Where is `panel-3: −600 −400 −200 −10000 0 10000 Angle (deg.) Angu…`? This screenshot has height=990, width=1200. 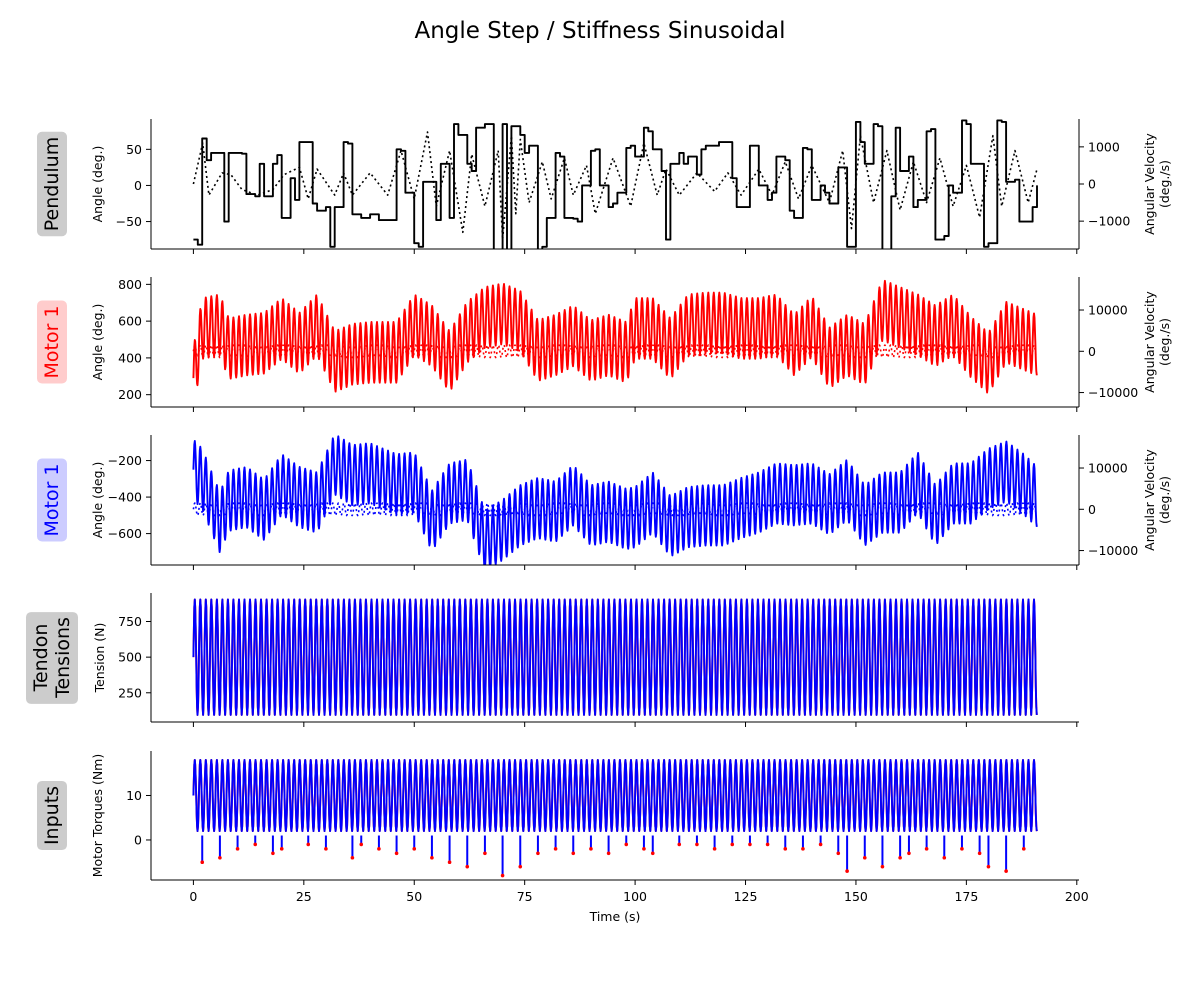 panel-3: −600 −400 −200 −10000 0 10000 Angle (deg.) Angu… is located at coordinates (604, 502).